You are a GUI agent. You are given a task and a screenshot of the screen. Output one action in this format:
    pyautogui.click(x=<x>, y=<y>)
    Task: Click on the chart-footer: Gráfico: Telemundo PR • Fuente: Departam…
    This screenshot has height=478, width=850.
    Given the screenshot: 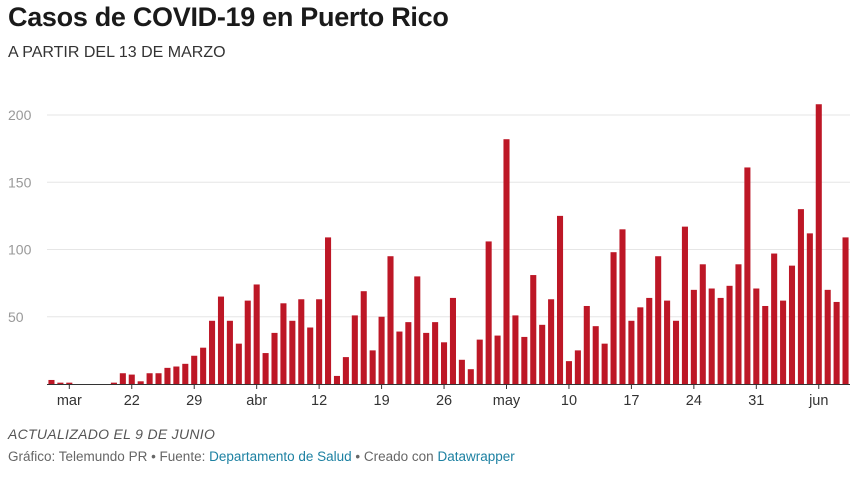 What is the action you would take?
    pyautogui.click(x=261, y=456)
    